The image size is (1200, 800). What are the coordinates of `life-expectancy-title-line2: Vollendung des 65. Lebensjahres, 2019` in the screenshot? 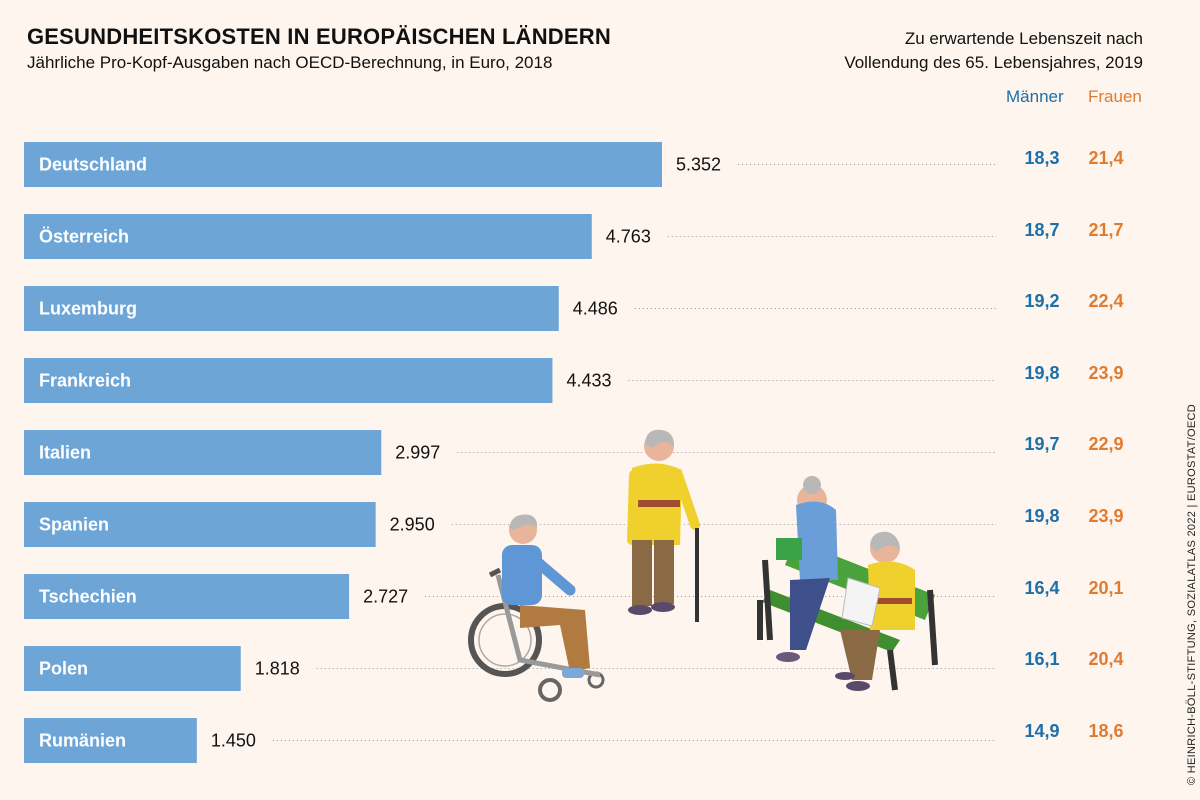 It's located at (993, 62).